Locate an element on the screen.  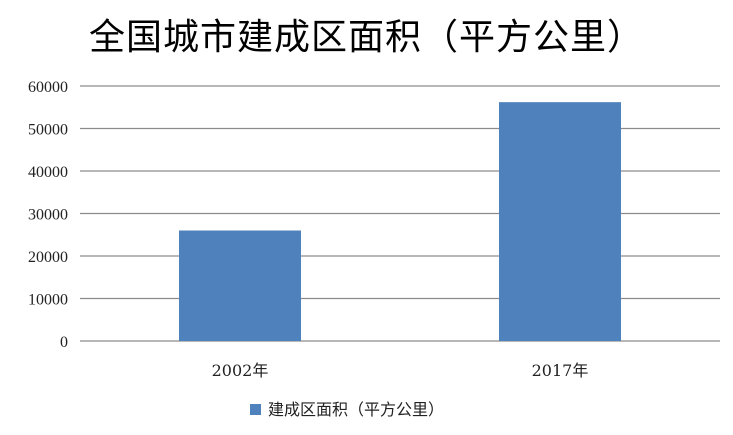
chart-title: 全国城市建成区面积（平方公里） is located at coordinates (366, 37).